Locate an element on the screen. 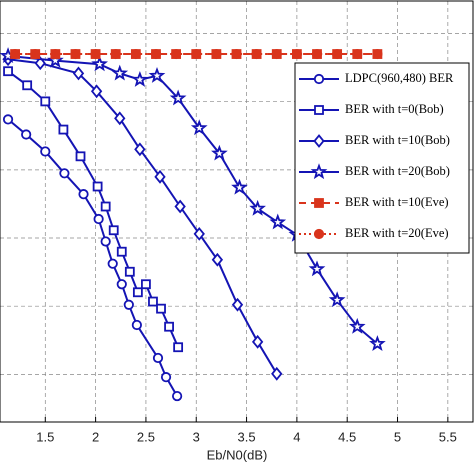  x-tick-label: 1.5 is located at coordinates (45, 436).